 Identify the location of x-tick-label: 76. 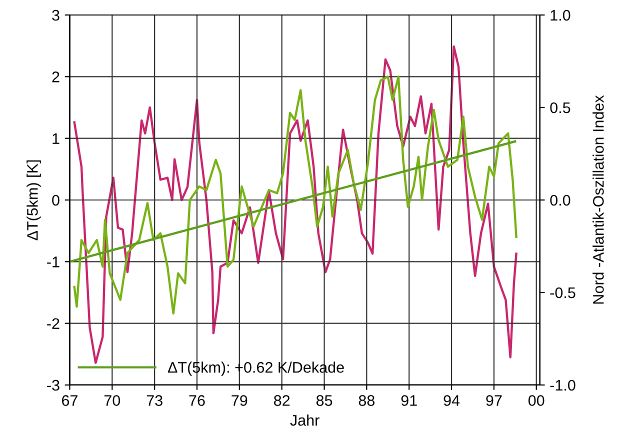
(197, 400).